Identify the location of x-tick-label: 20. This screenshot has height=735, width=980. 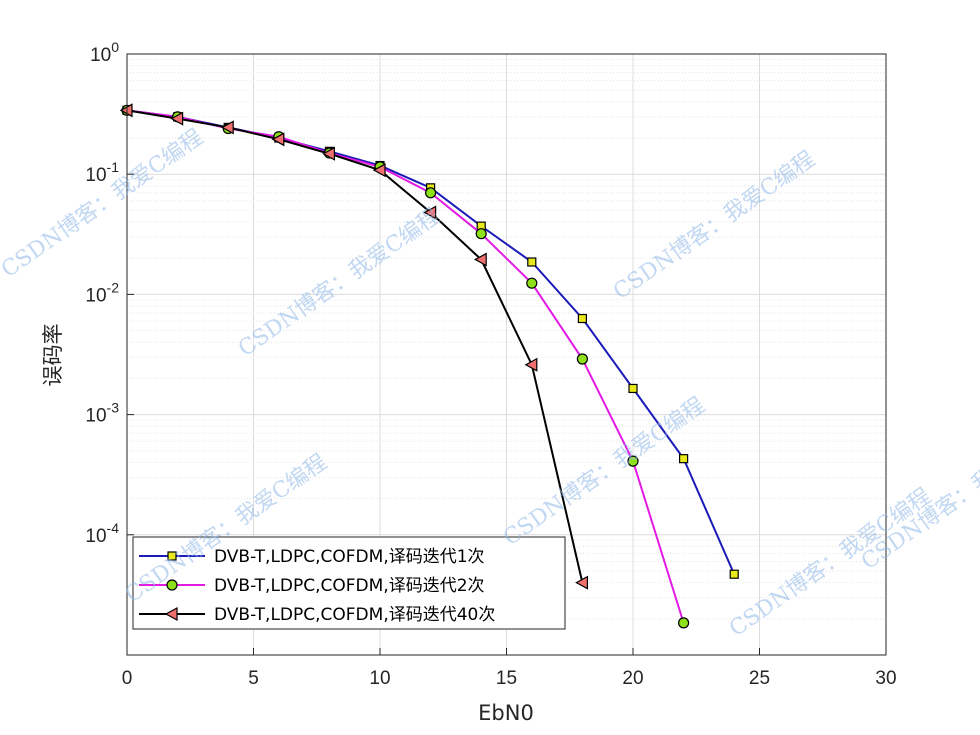
(632, 678).